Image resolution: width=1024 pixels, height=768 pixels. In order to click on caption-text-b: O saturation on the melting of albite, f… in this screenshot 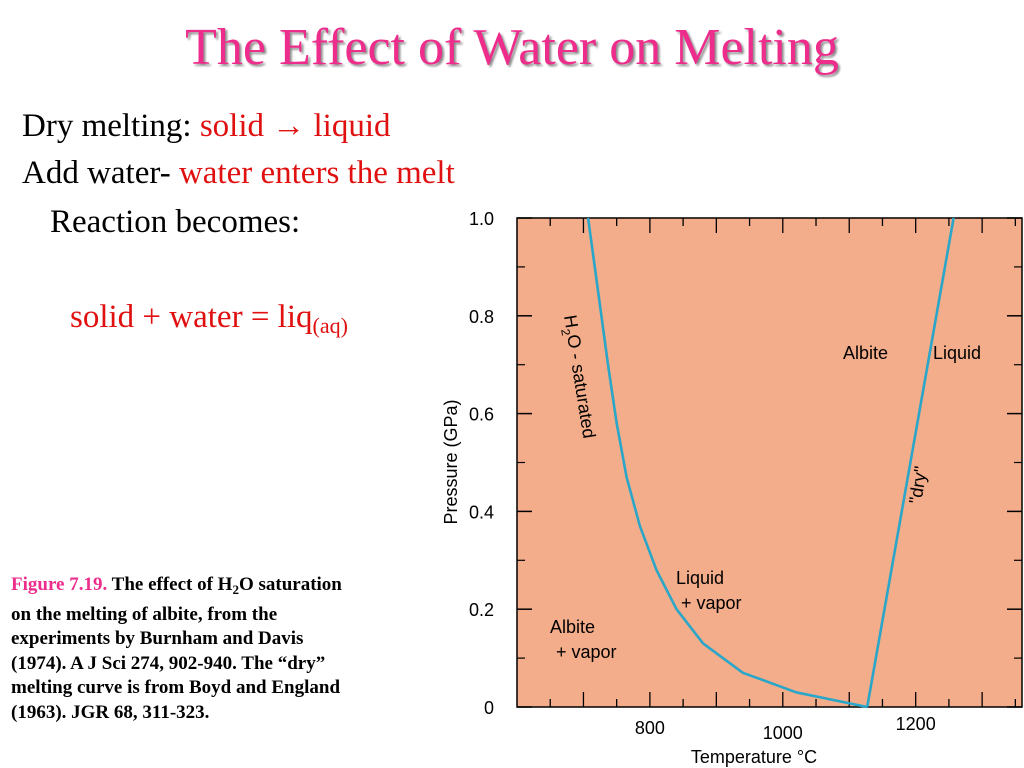, I will do `click(176, 648)`.